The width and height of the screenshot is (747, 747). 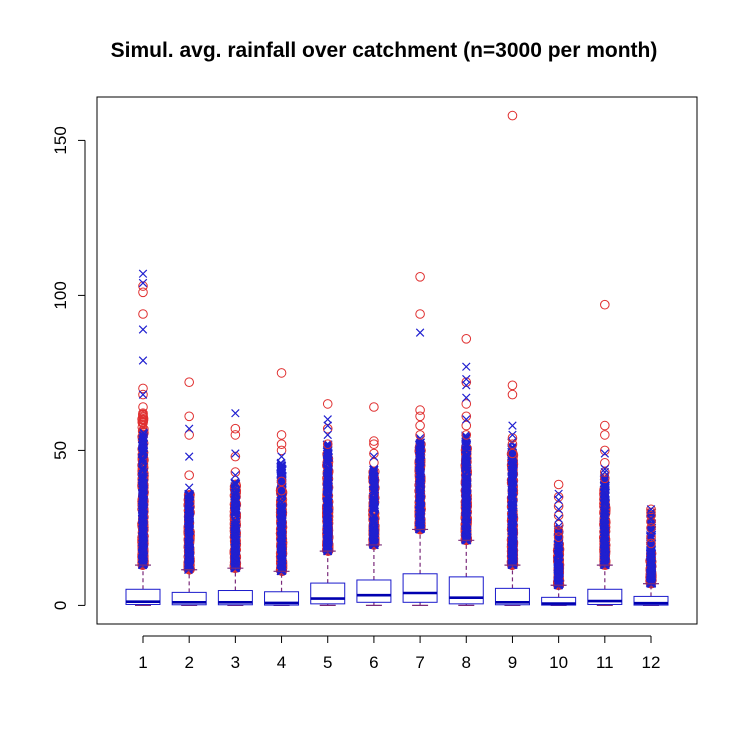 I want to click on x-tick-label: 12, so click(x=651, y=662).